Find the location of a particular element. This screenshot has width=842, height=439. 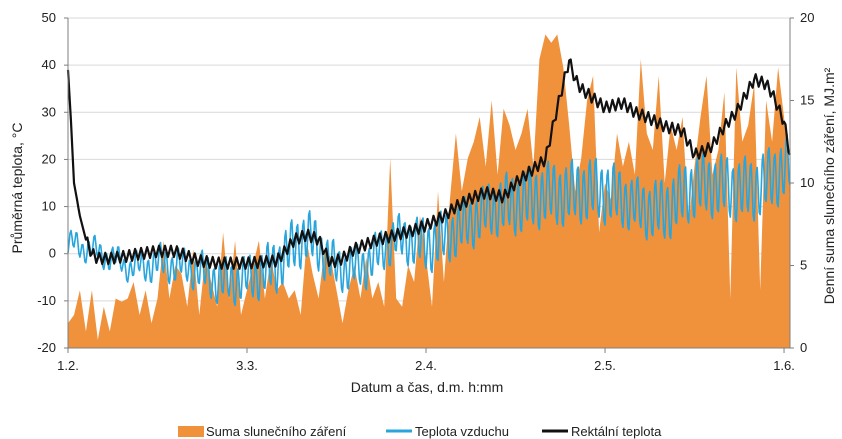

legend-label-radiation: Suma slunečního záření is located at coordinates (276, 431).